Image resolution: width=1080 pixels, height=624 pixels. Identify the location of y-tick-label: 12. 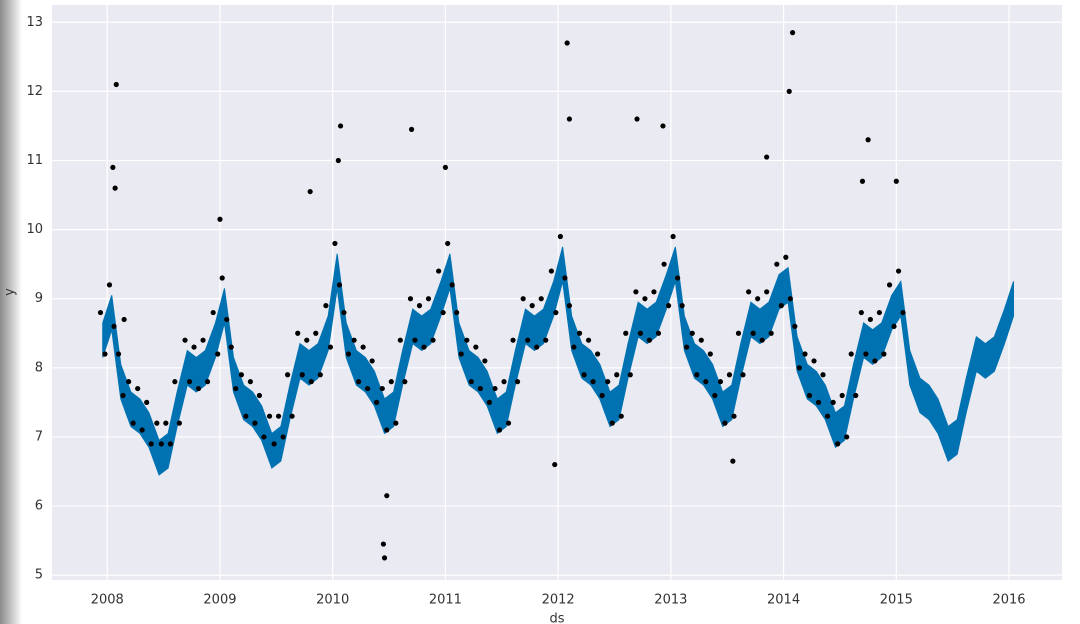
(34, 91).